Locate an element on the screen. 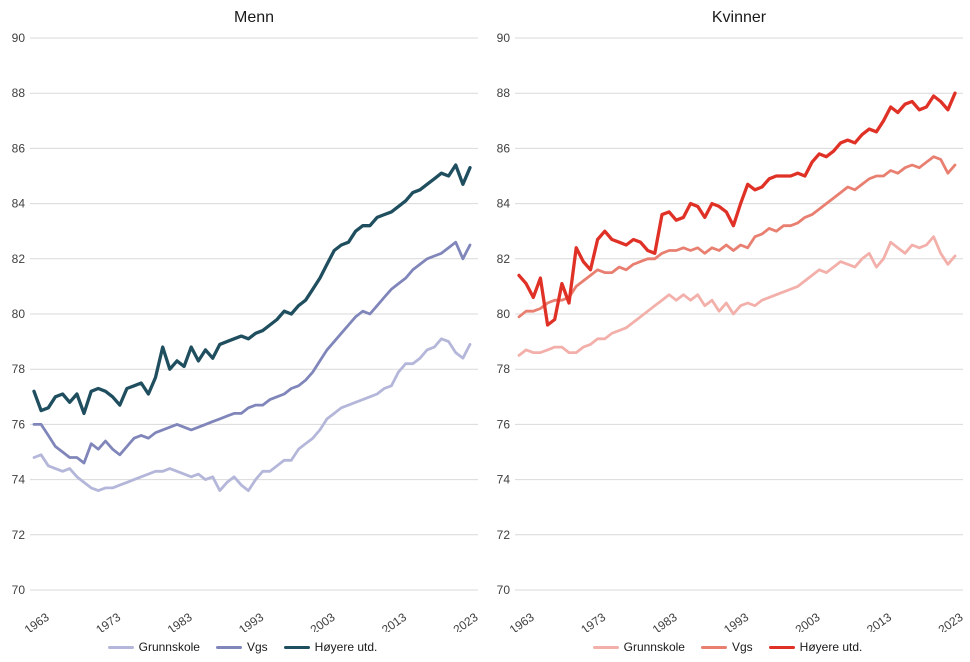 This screenshot has width=970, height=662. svg-text: Menn is located at coordinates (254, 17).